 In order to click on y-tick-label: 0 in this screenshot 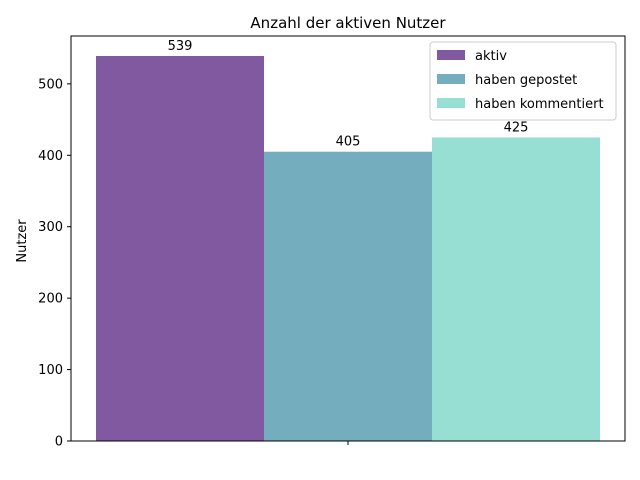, I will do `click(59, 442)`.